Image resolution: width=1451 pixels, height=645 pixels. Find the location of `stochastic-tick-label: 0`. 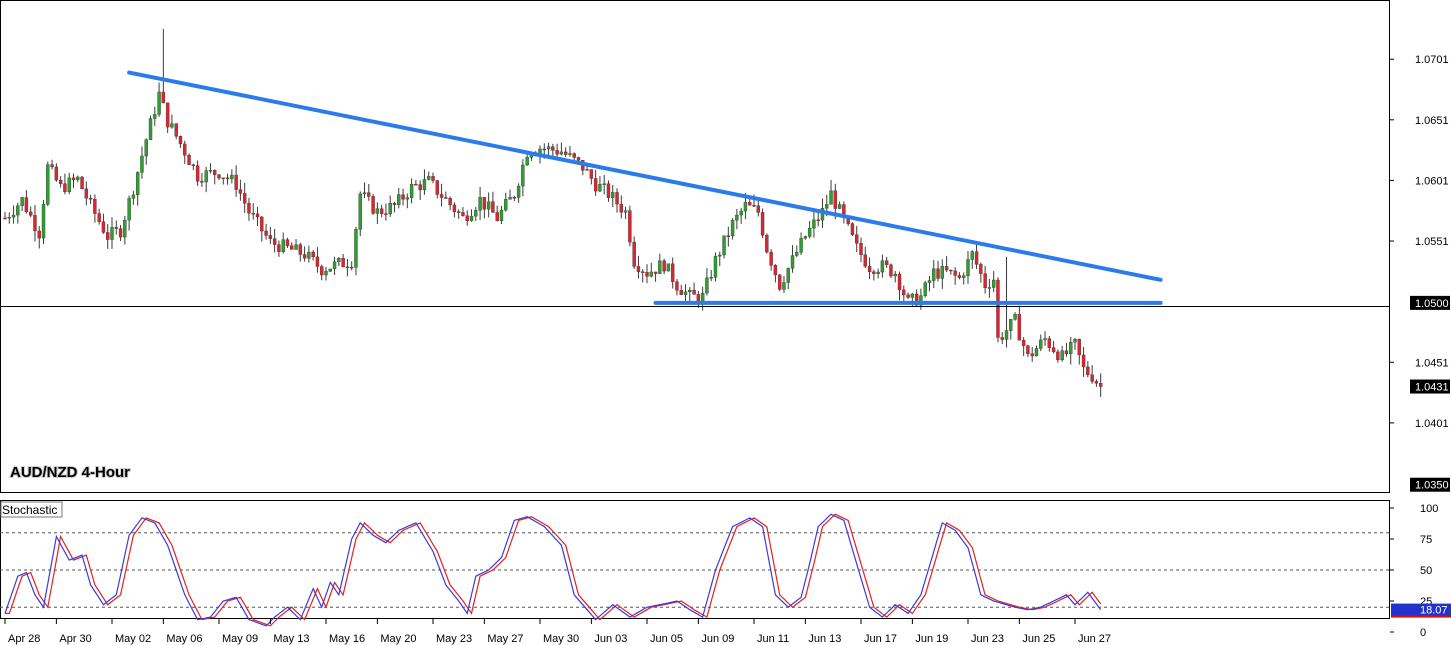

stochastic-tick-label: 0 is located at coordinates (1423, 633).